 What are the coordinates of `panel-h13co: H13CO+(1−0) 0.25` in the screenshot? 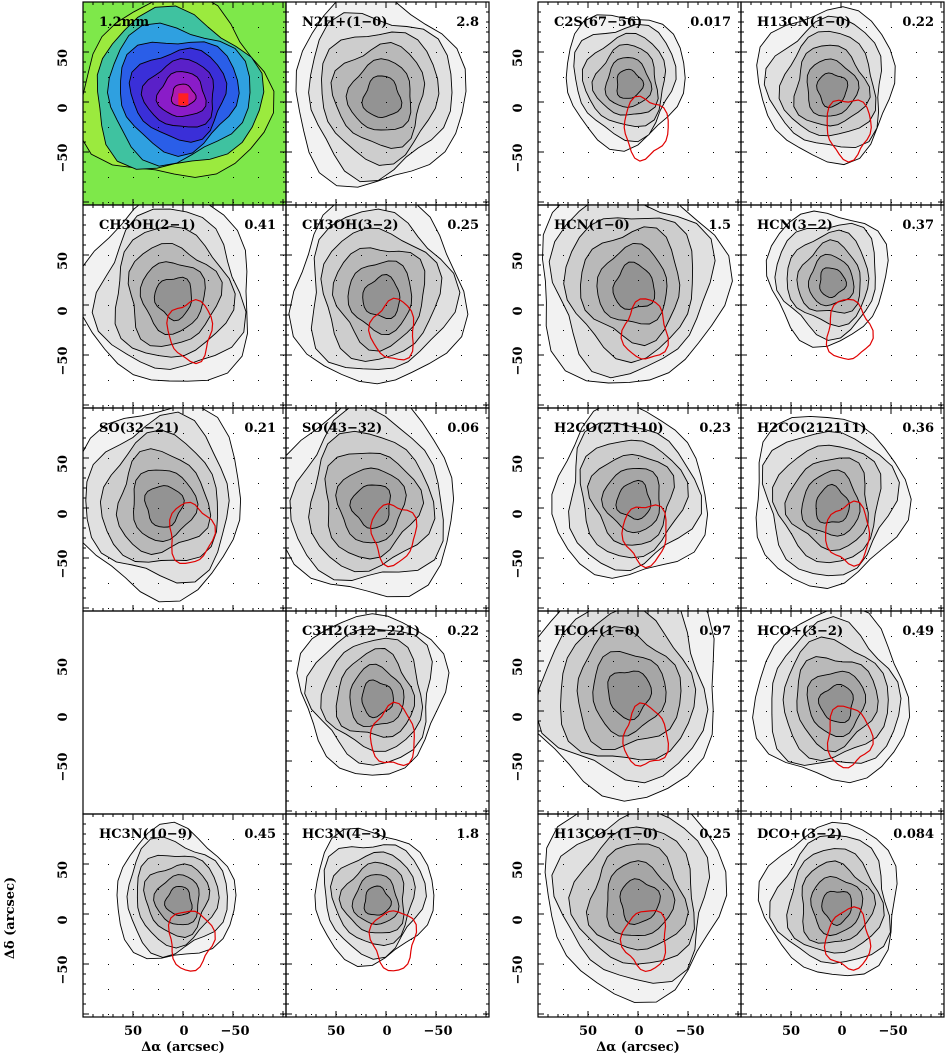 It's located at (639, 915).